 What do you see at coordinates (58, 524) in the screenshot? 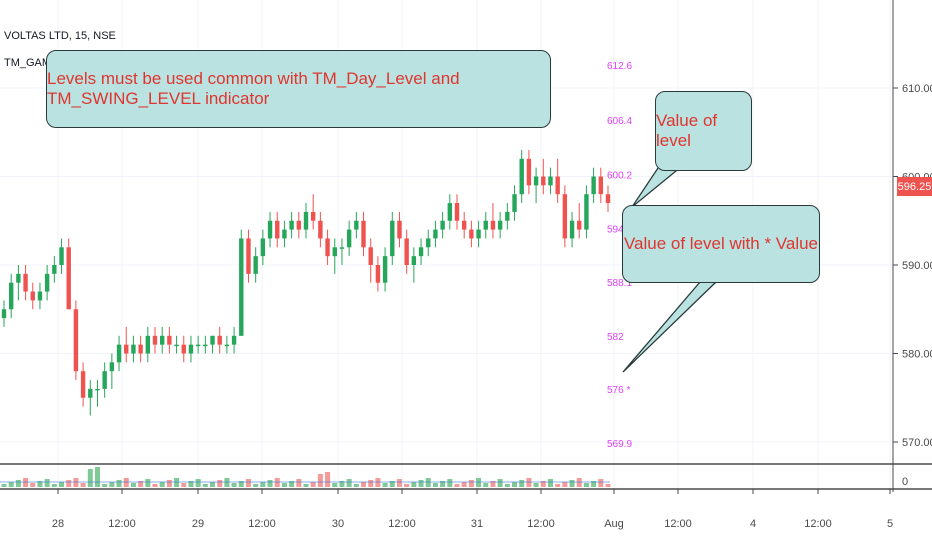
I see `time-tick-label: 28` at bounding box center [58, 524].